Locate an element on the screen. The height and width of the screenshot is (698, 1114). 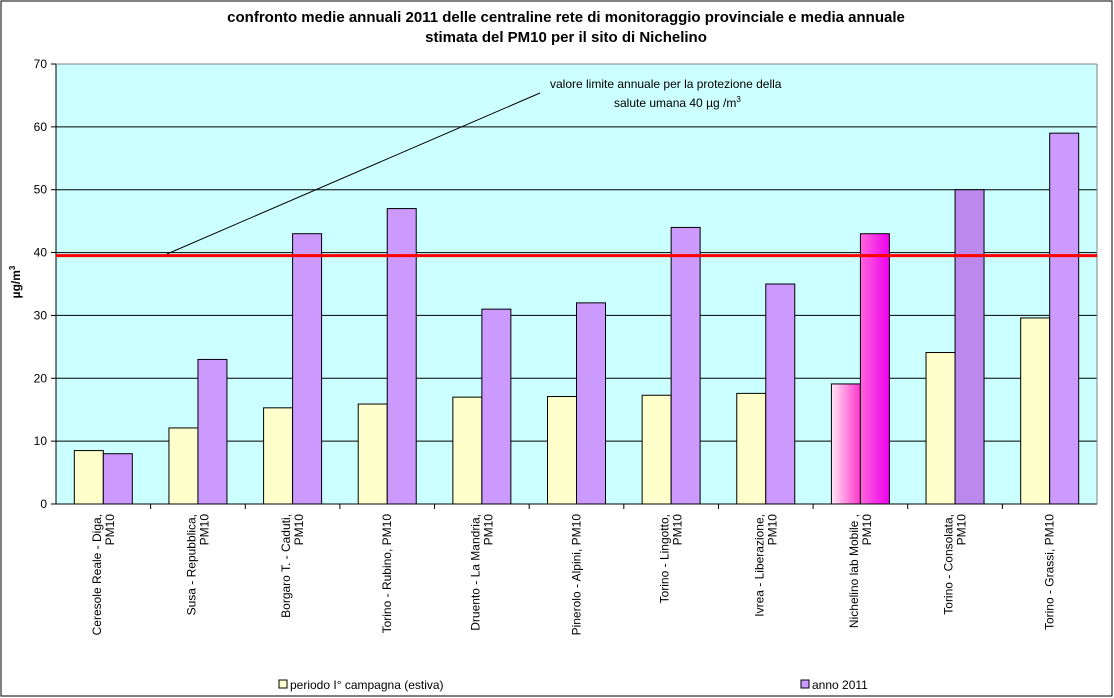
category-label-5-0: Pinerolo - Alpini, PM10 is located at coordinates (577, 575).